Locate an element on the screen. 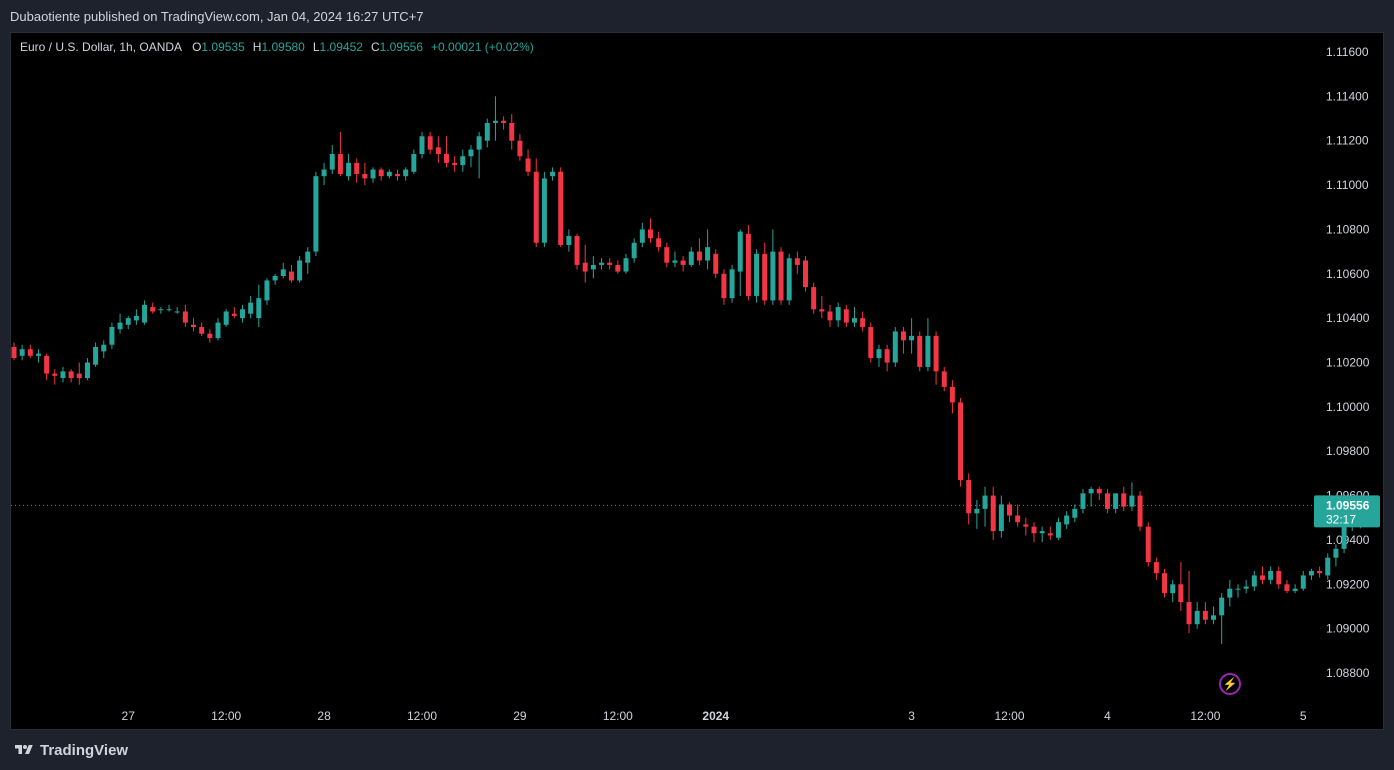 The height and width of the screenshot is (770, 1394). x-tick-label: 28 is located at coordinates (324, 716).